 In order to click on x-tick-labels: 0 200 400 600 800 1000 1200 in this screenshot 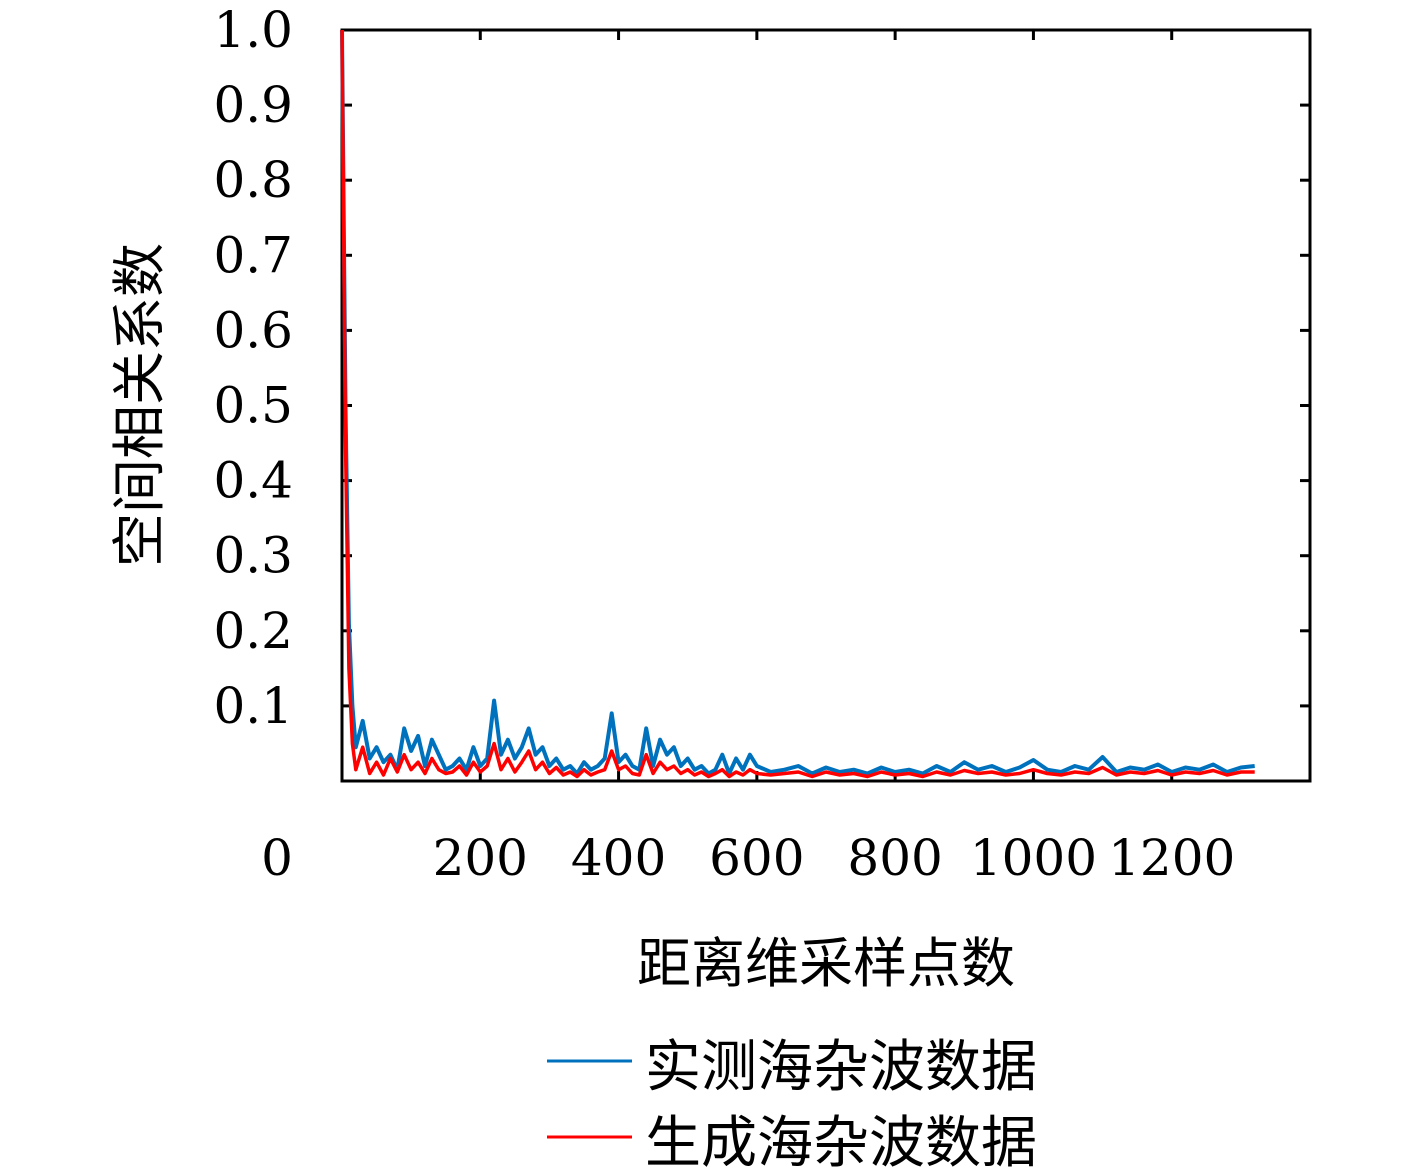, I will do `click(748, 858)`.